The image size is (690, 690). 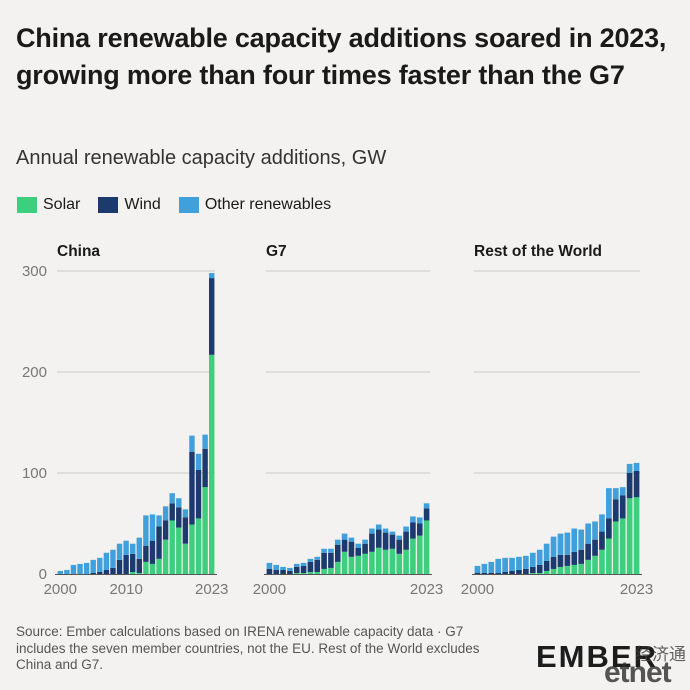 I want to click on legend-item-other: Other renewables, so click(x=254, y=205).